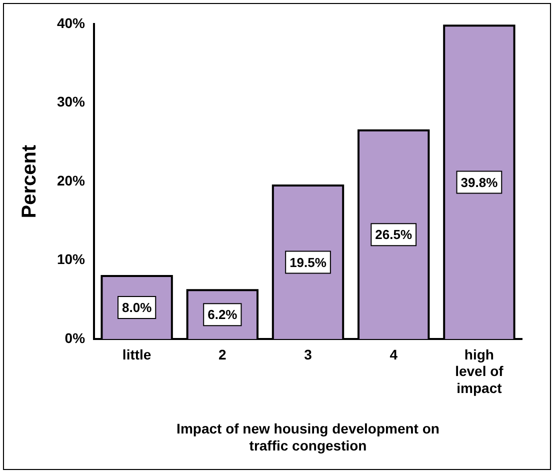 The image size is (554, 473). I want to click on x-tick-label: little, so click(137, 354).